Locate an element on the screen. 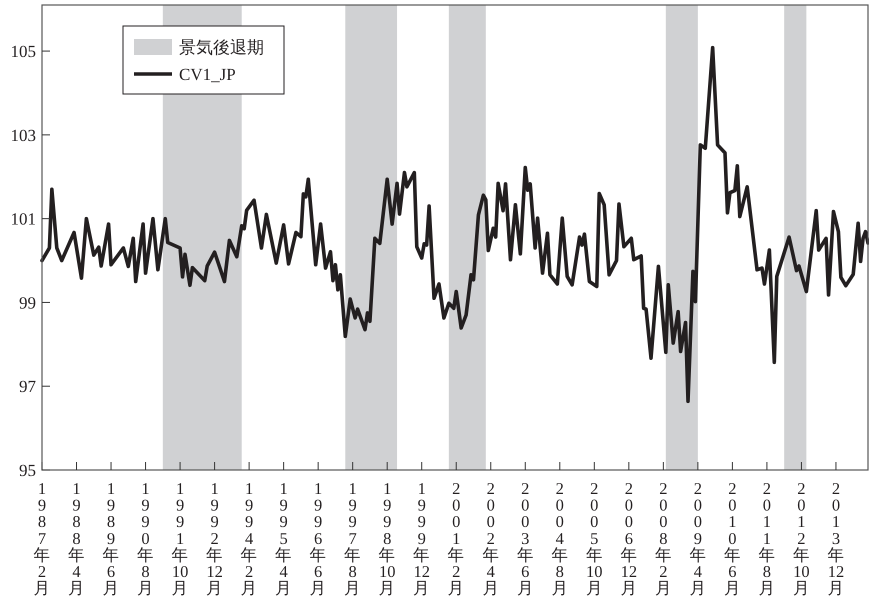 Image resolution: width=869 pixels, height=613 pixels. x-tick-label: 1995年4月 is located at coordinates (283, 538).